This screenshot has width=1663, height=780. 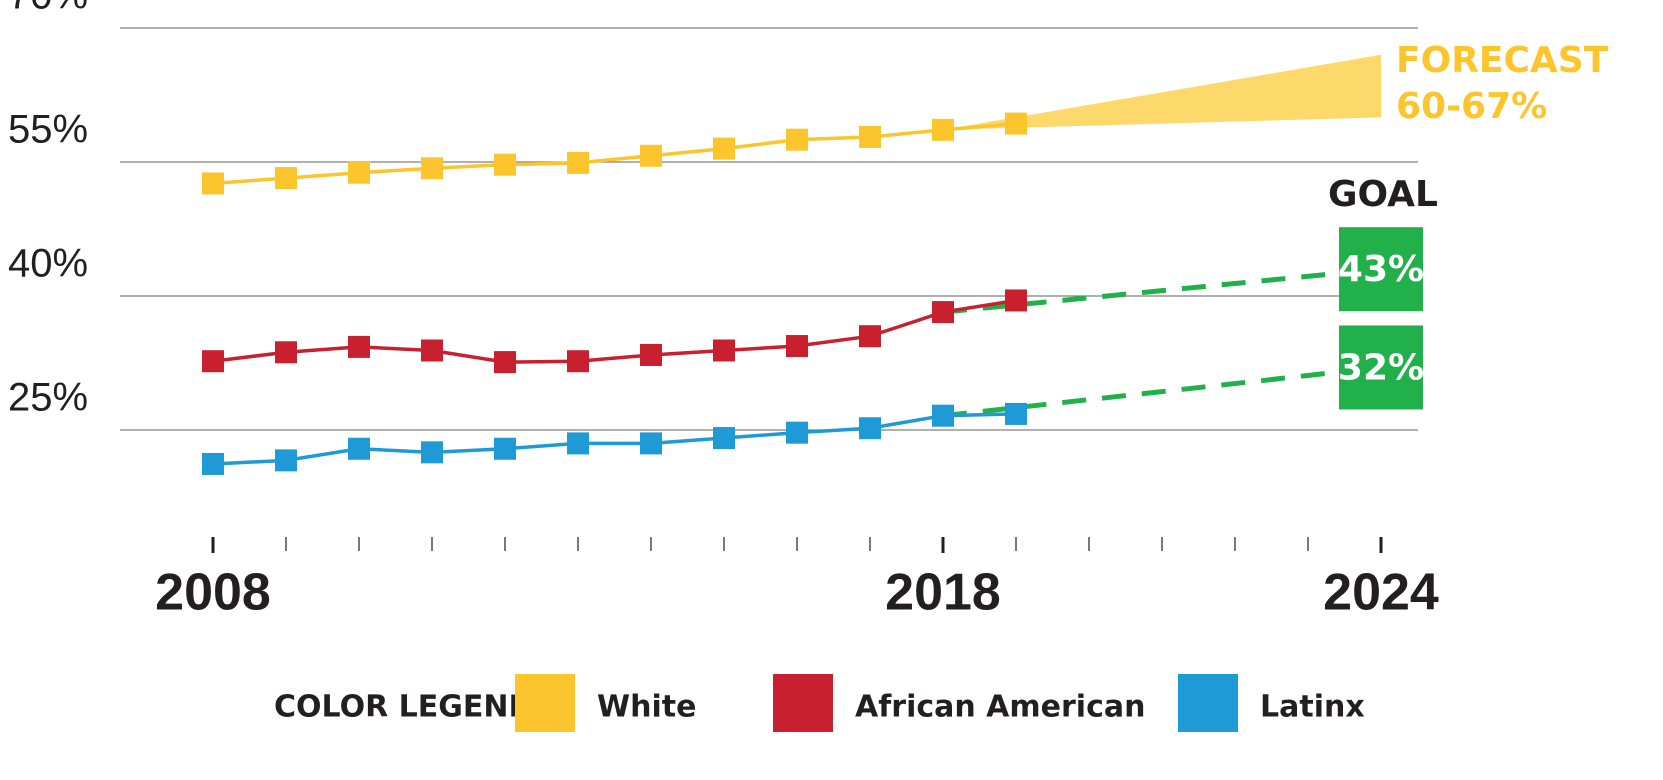 What do you see at coordinates (48, 130) in the screenshot?
I see `y-tick-label: 55%` at bounding box center [48, 130].